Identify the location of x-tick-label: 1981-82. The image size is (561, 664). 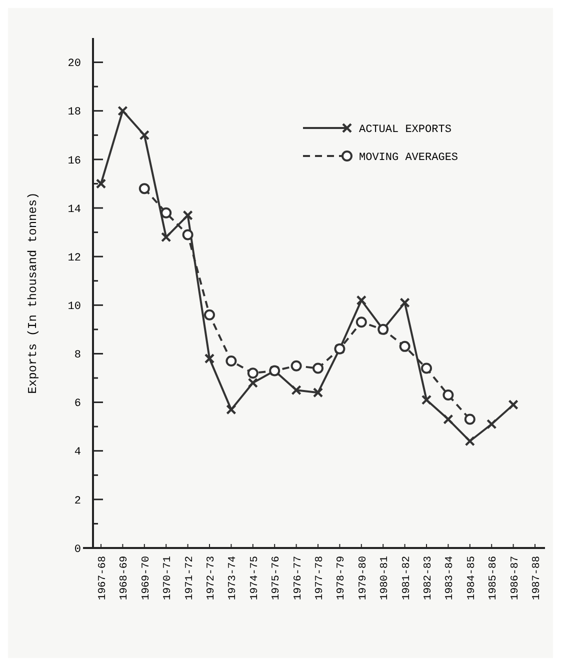
(406, 578).